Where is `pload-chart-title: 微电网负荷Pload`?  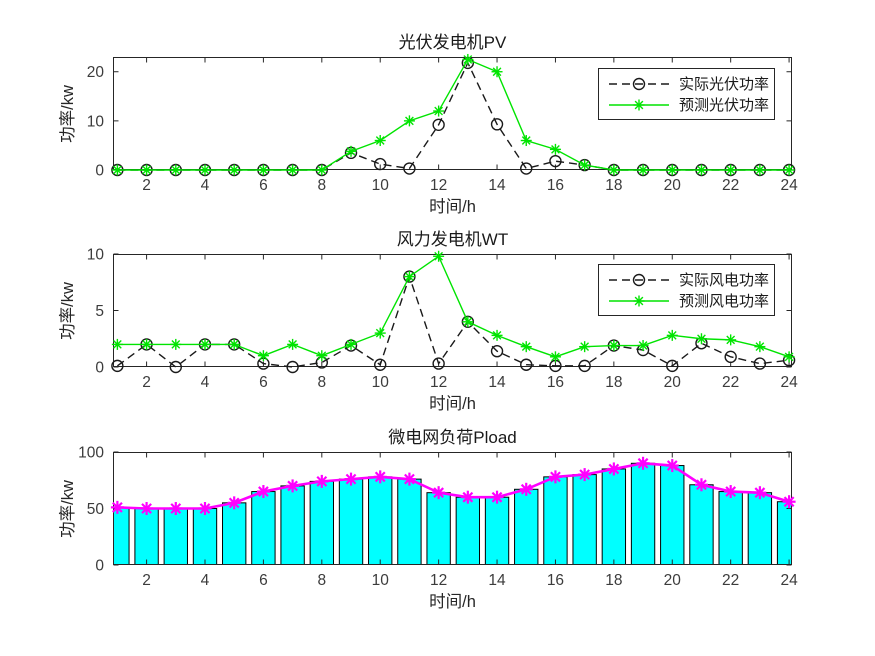
pload-chart-title: 微电网负荷Pload is located at coordinates (452, 437).